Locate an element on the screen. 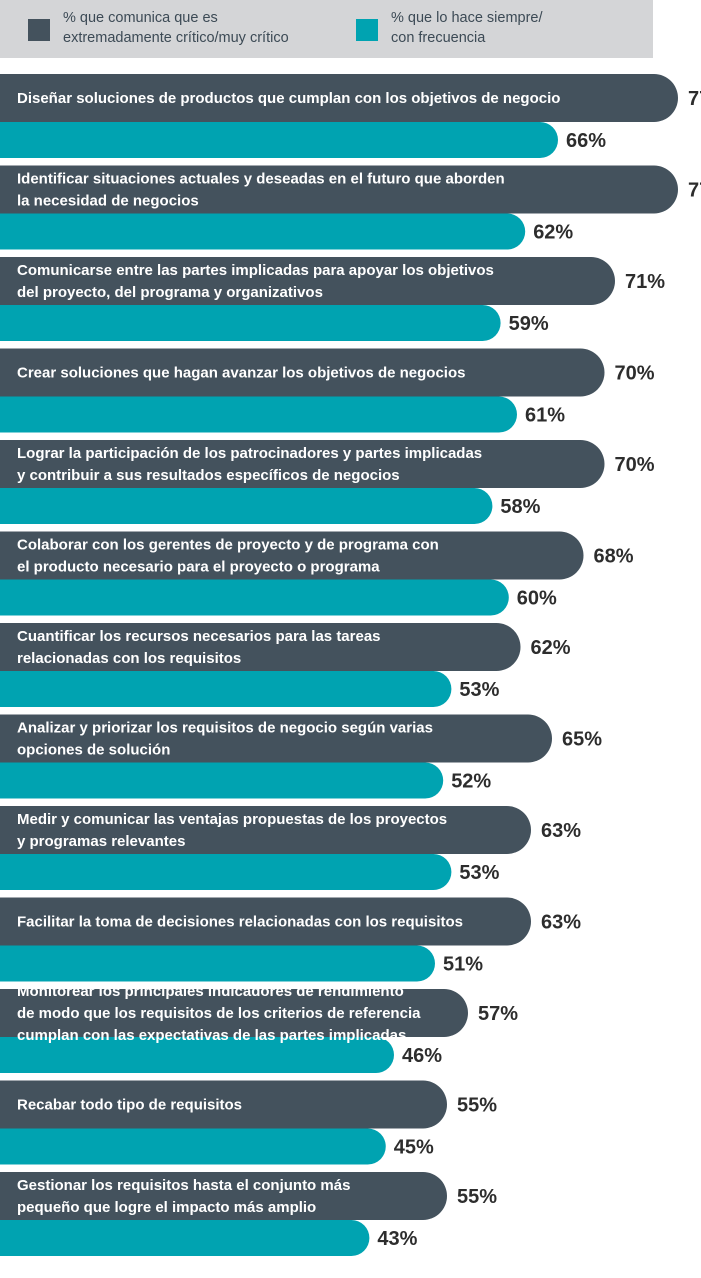 The image size is (701, 1278). category-label-12: Recabar todo tipo de requisitos is located at coordinates (129, 1105).